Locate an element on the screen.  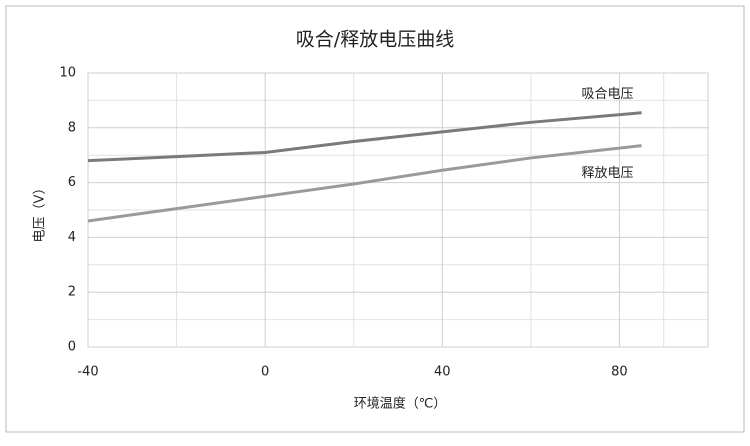
x-tick-label: -40 is located at coordinates (87, 372).